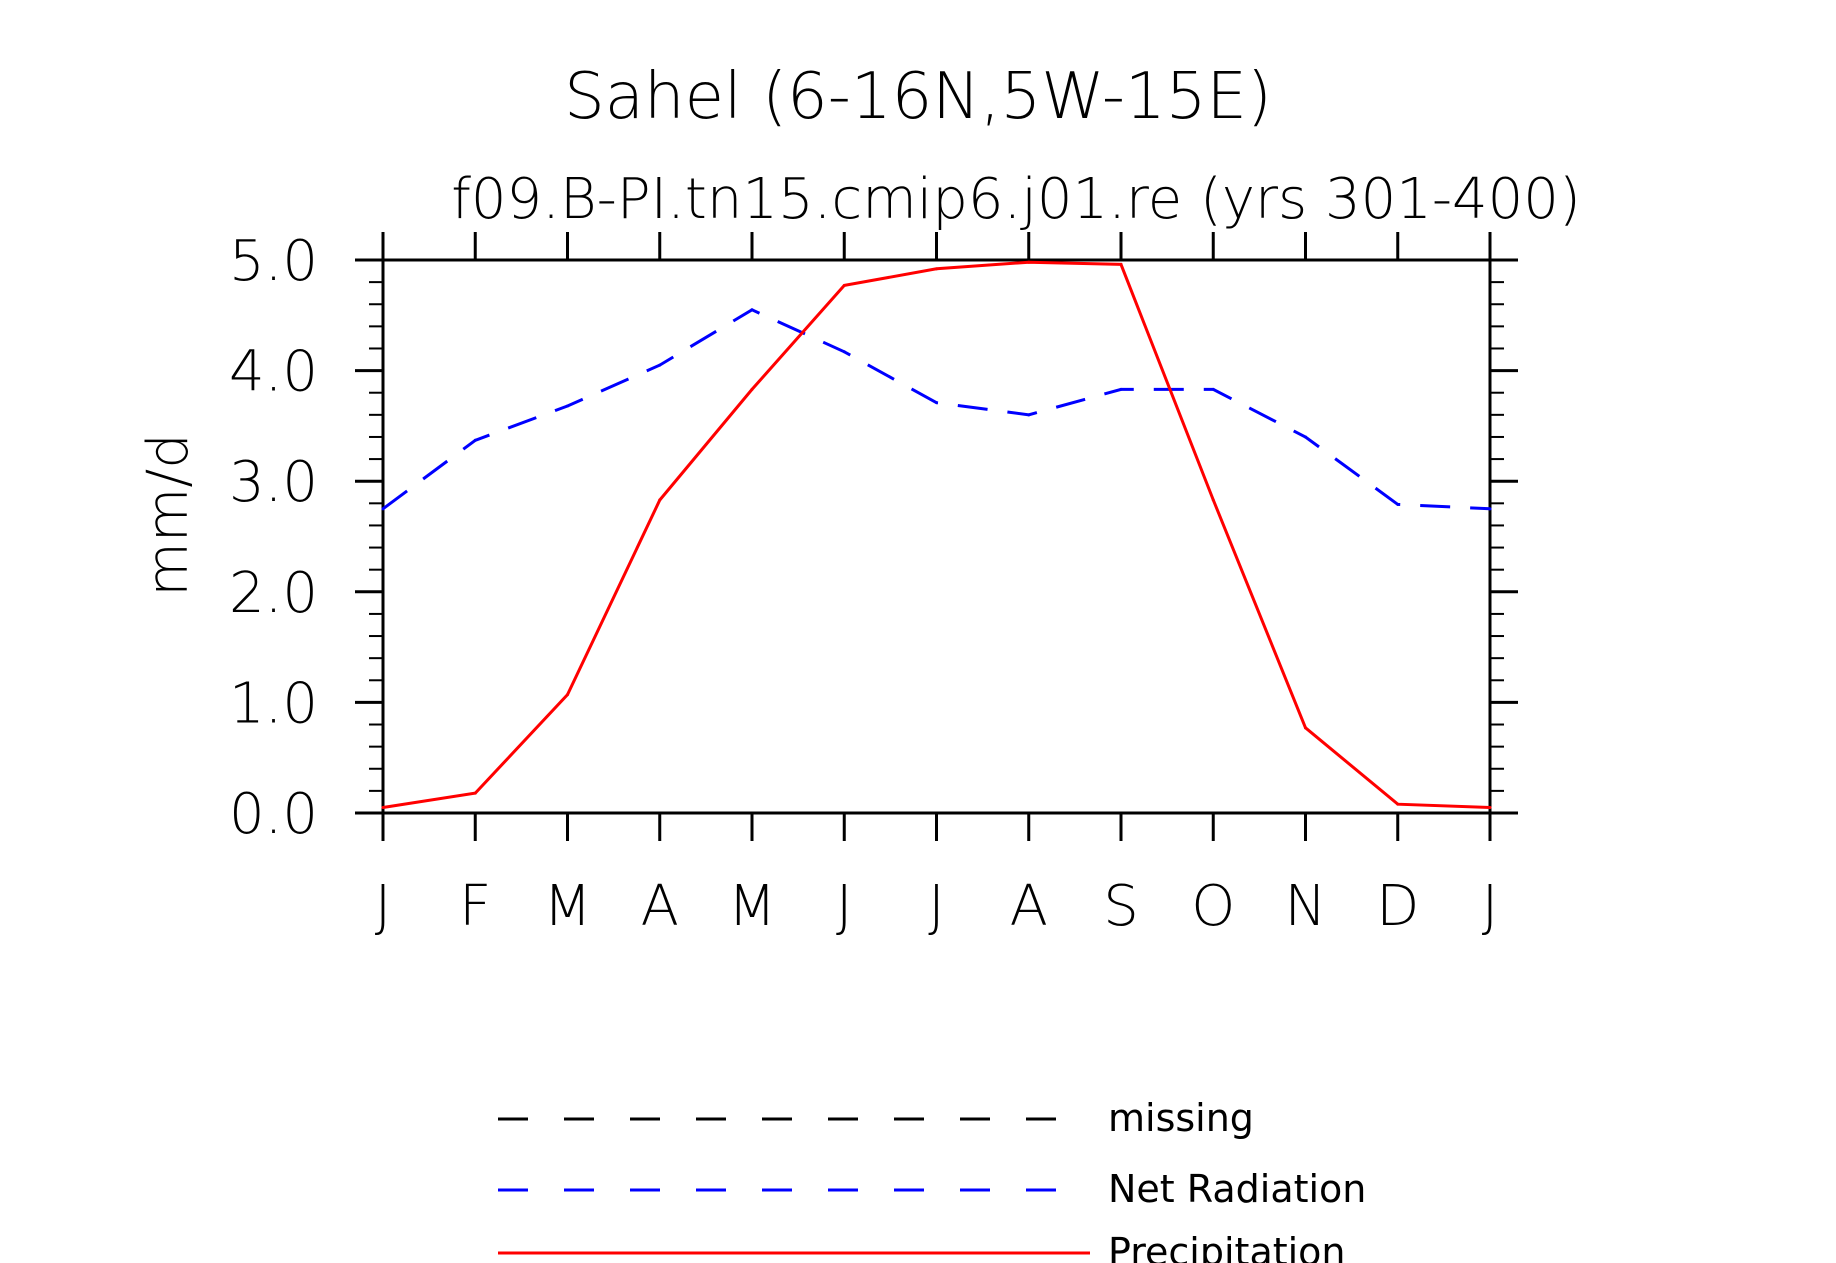  Describe the element at coordinates (273, 703) in the screenshot. I see `y-tick-label: 1.0` at that location.